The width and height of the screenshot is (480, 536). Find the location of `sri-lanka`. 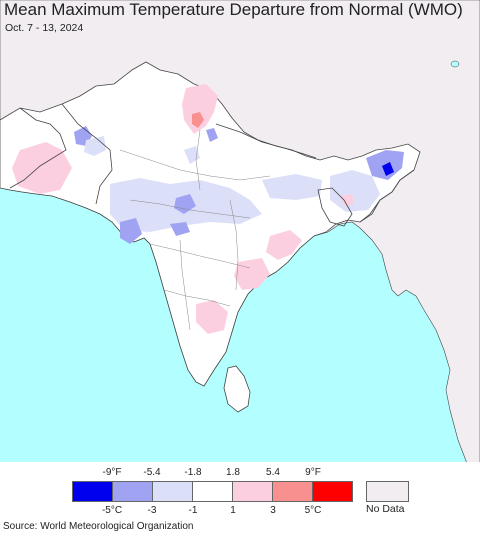

sri-lanka is located at coordinates (237, 389).